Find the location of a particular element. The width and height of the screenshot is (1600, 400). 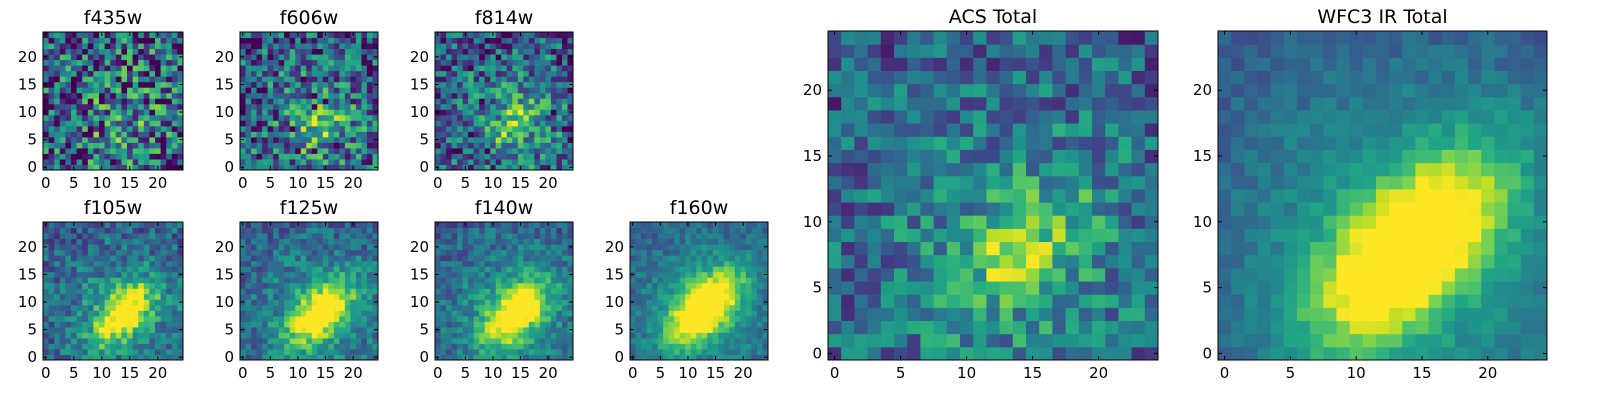

x-tick-label: 10 is located at coordinates (297, 373).